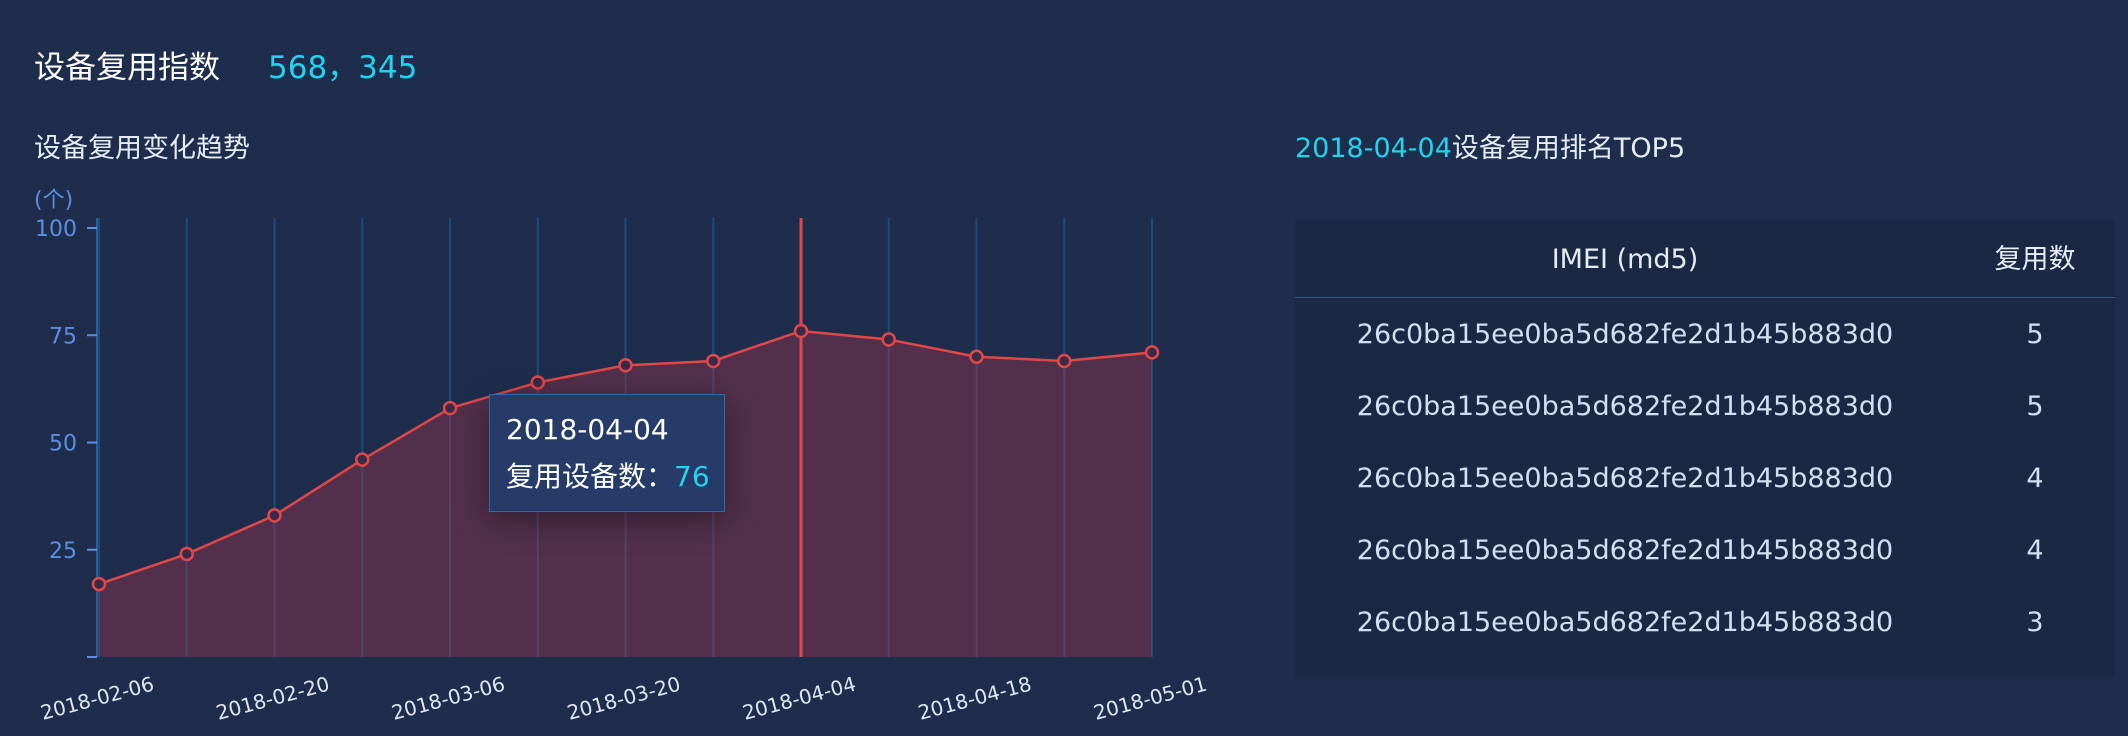 The width and height of the screenshot is (2128, 736). I want to click on y-tick-label: 100, so click(56, 229).